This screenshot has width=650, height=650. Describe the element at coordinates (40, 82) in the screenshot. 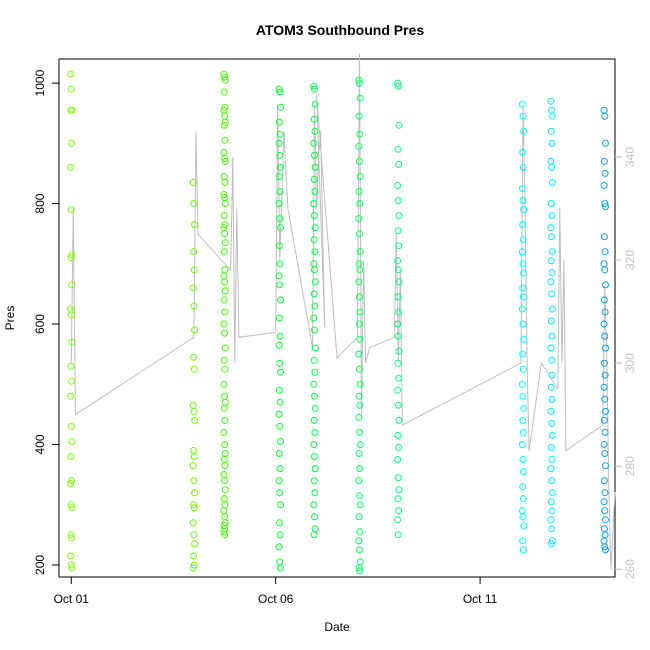

I see `y-tick-label: 1000` at that location.